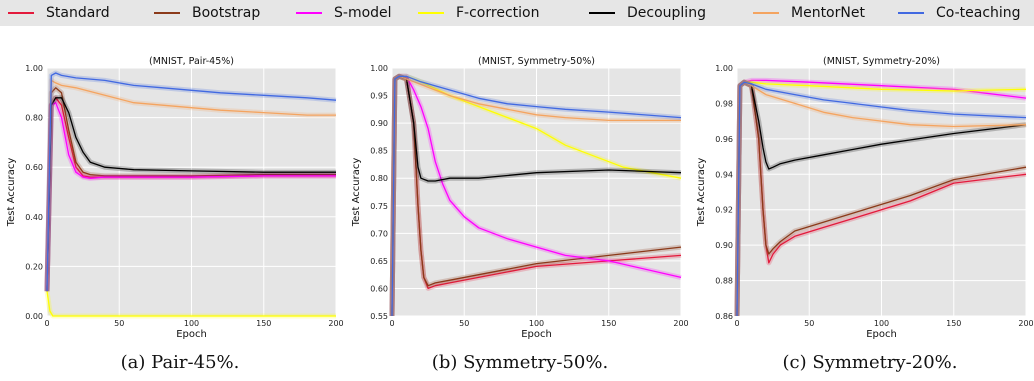  I want to click on y-tick-label: 0.96, so click(724, 139).